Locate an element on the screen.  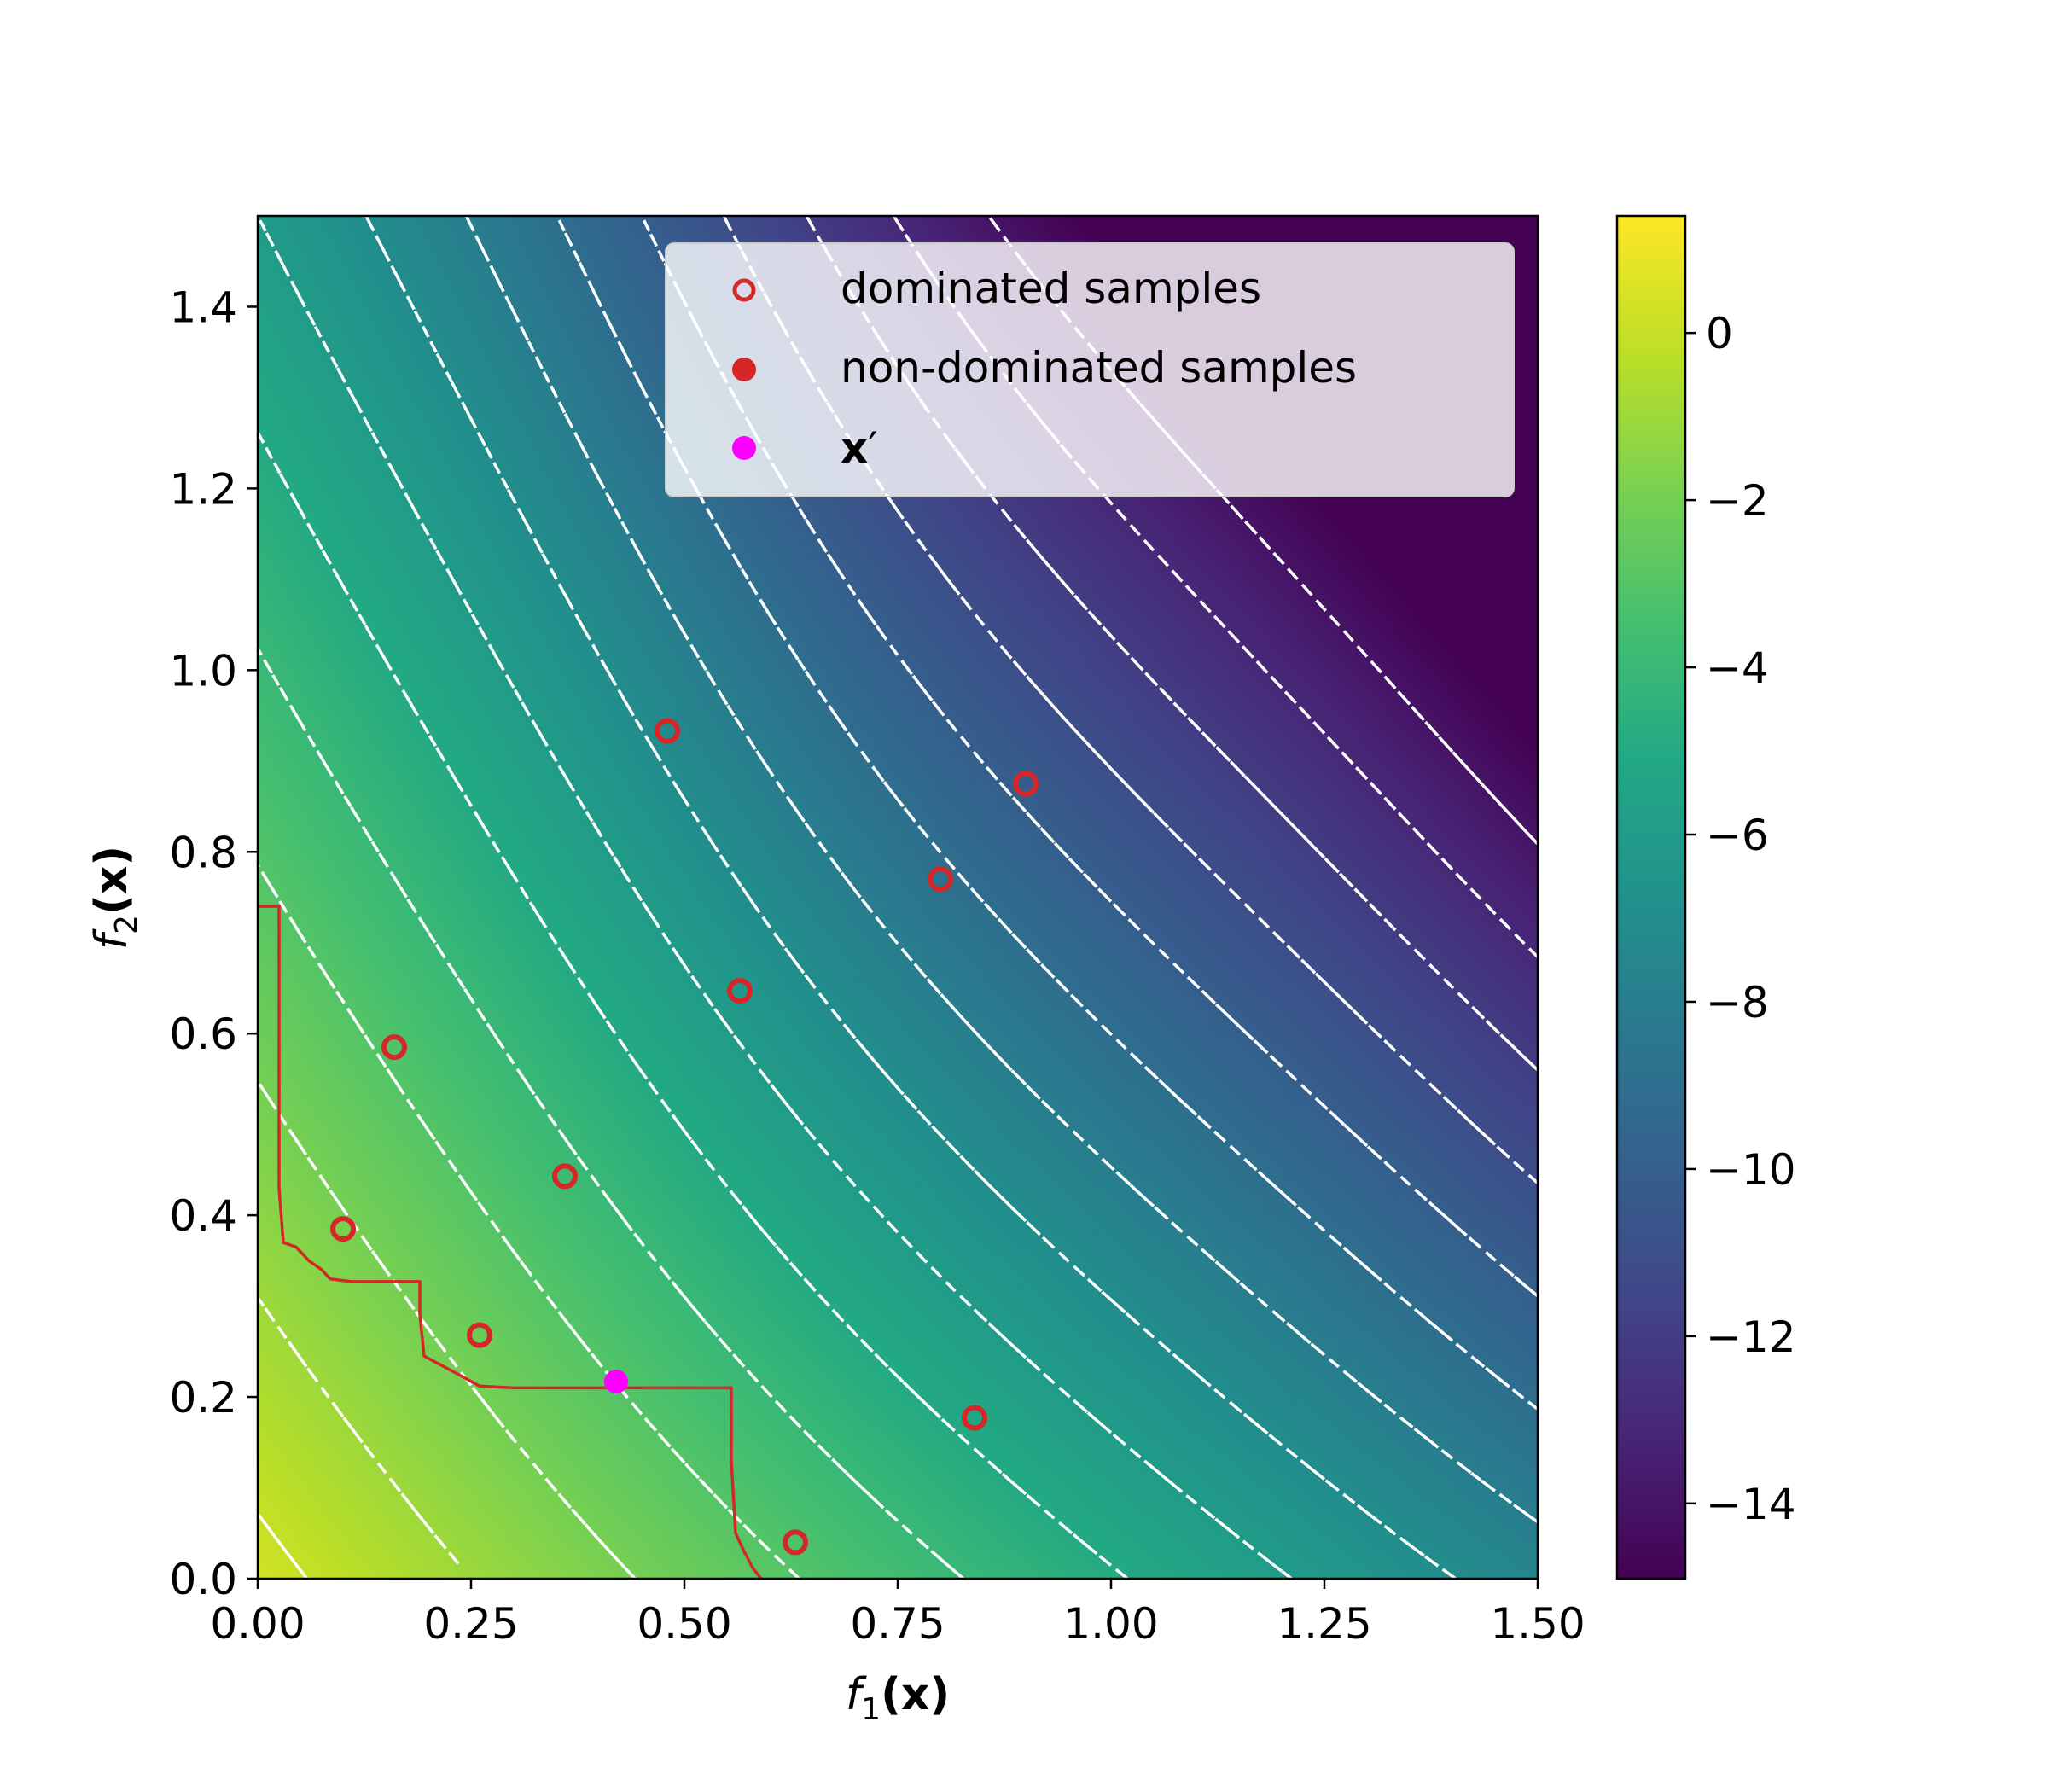
y-tick-label: 0.8 is located at coordinates (203, 852).